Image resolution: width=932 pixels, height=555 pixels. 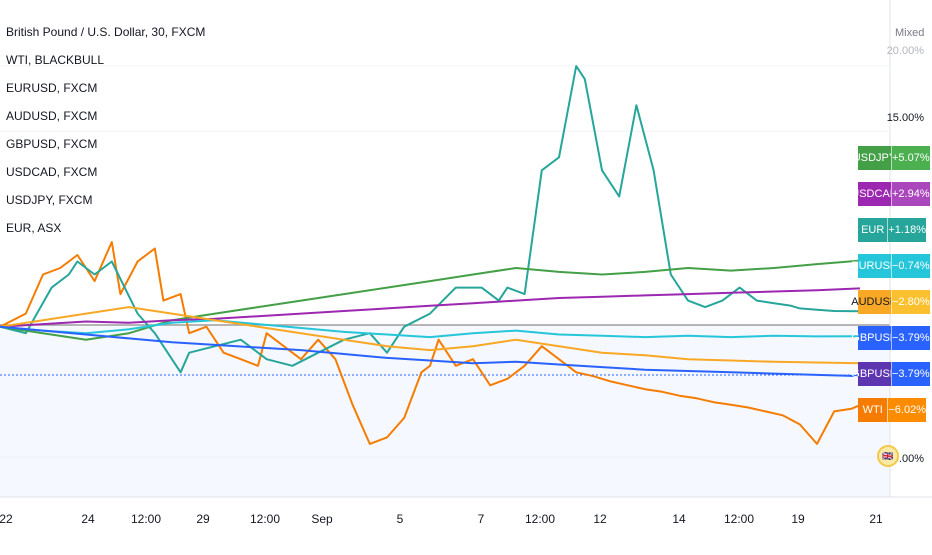 I want to click on x-tick: 5, so click(x=400, y=519).